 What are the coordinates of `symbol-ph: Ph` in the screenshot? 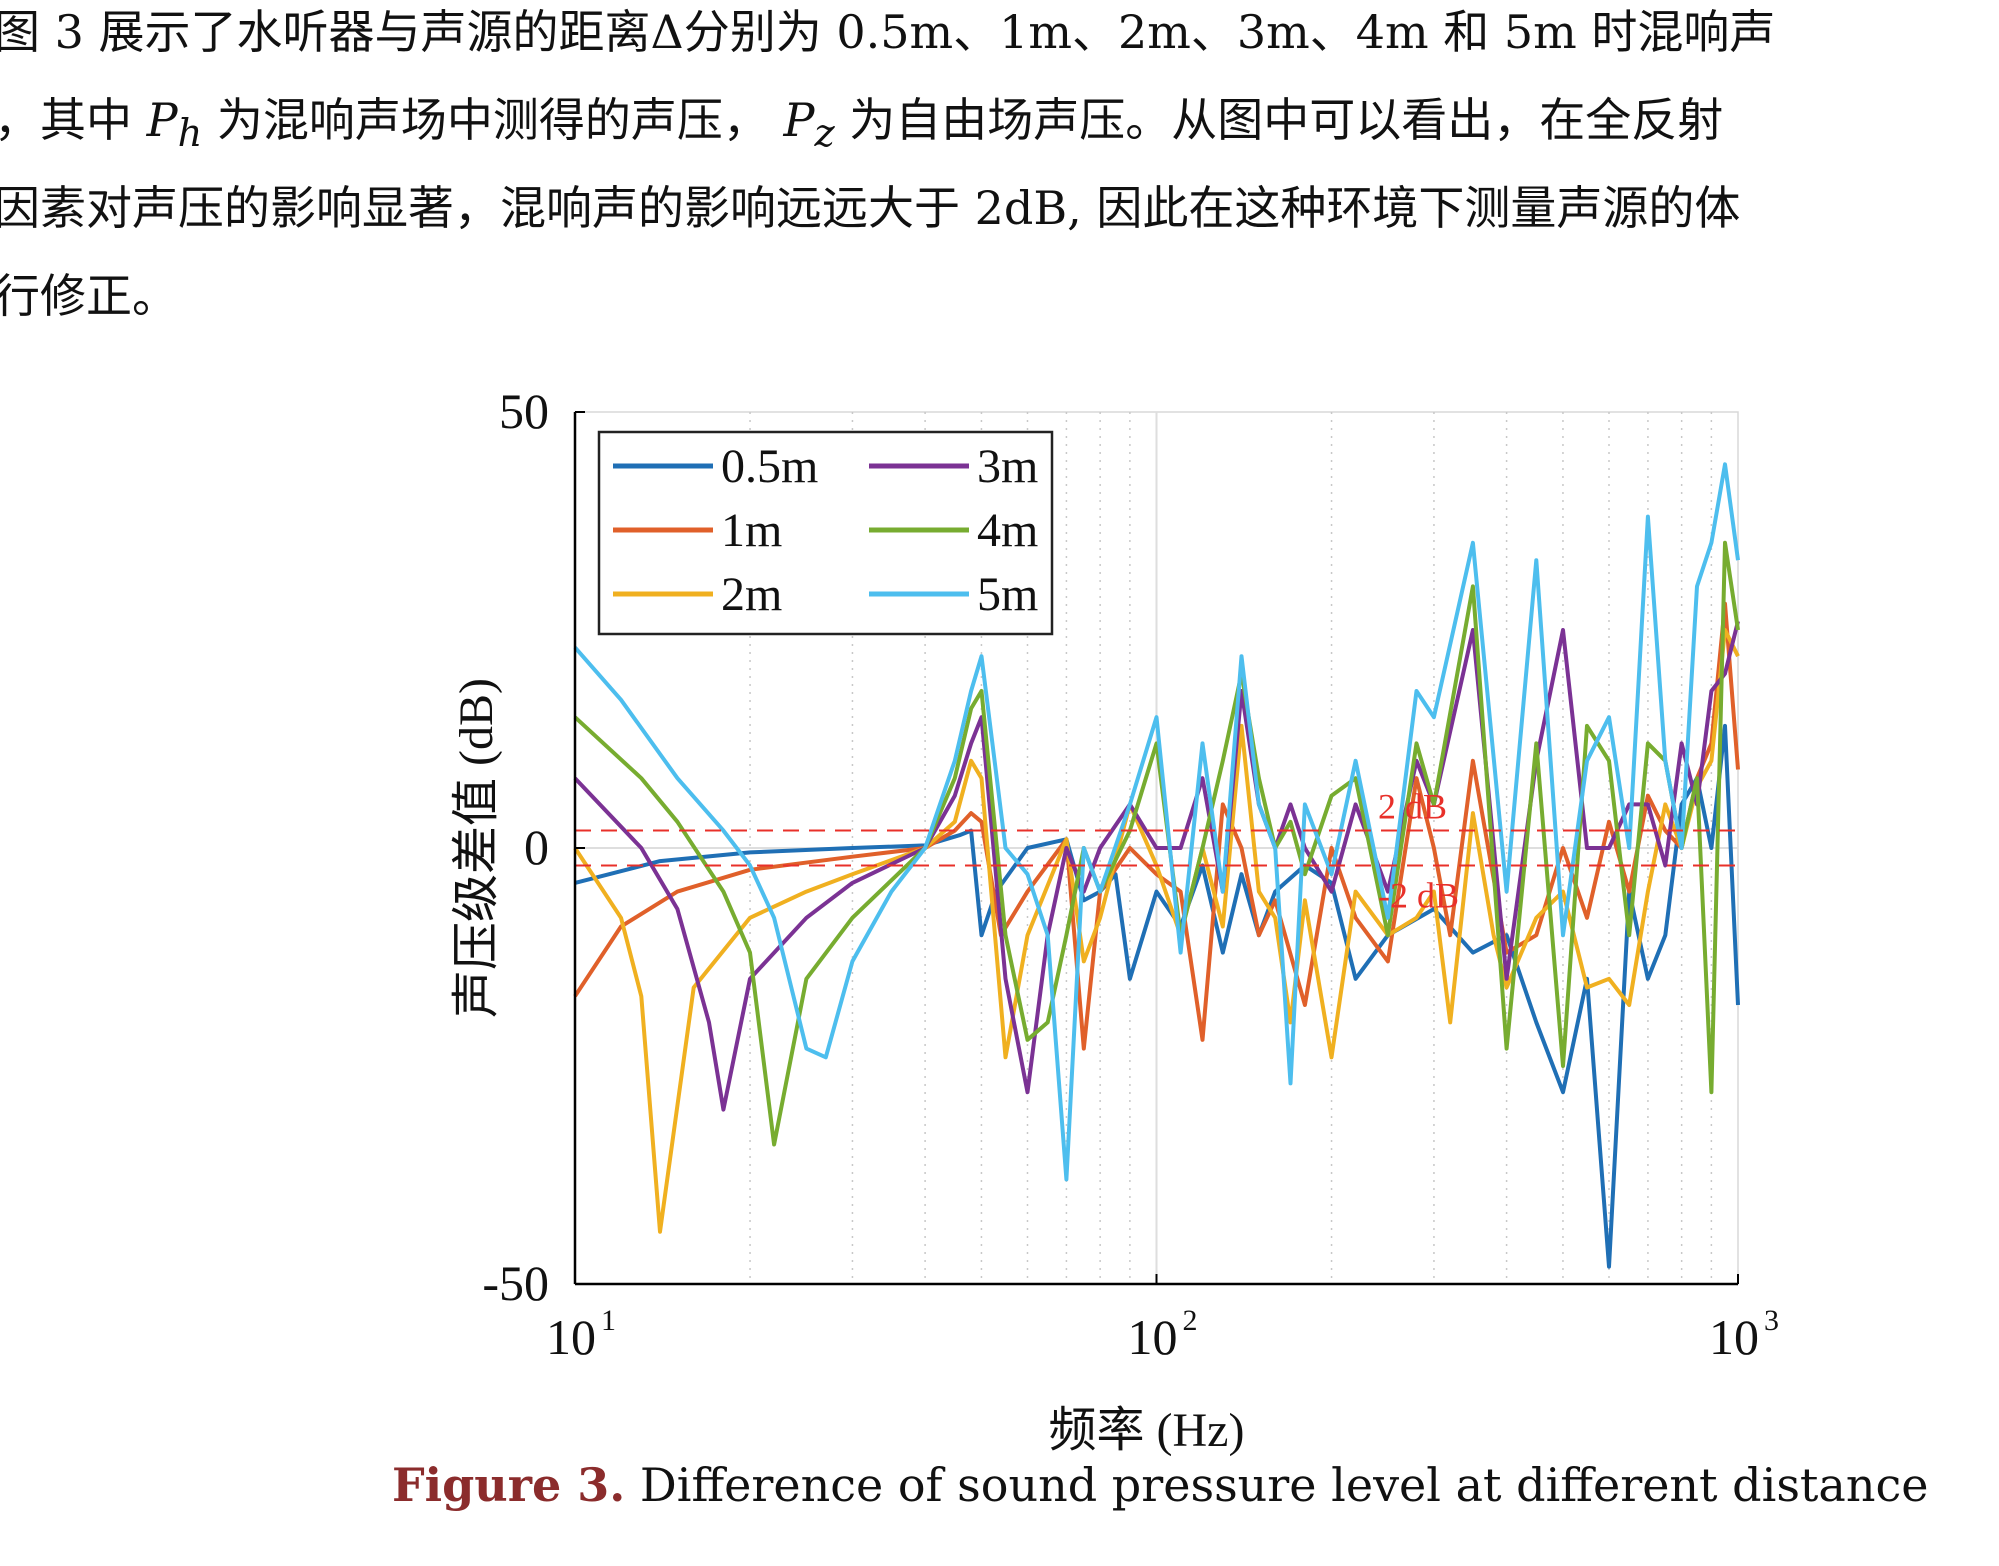 It's located at (174, 124).